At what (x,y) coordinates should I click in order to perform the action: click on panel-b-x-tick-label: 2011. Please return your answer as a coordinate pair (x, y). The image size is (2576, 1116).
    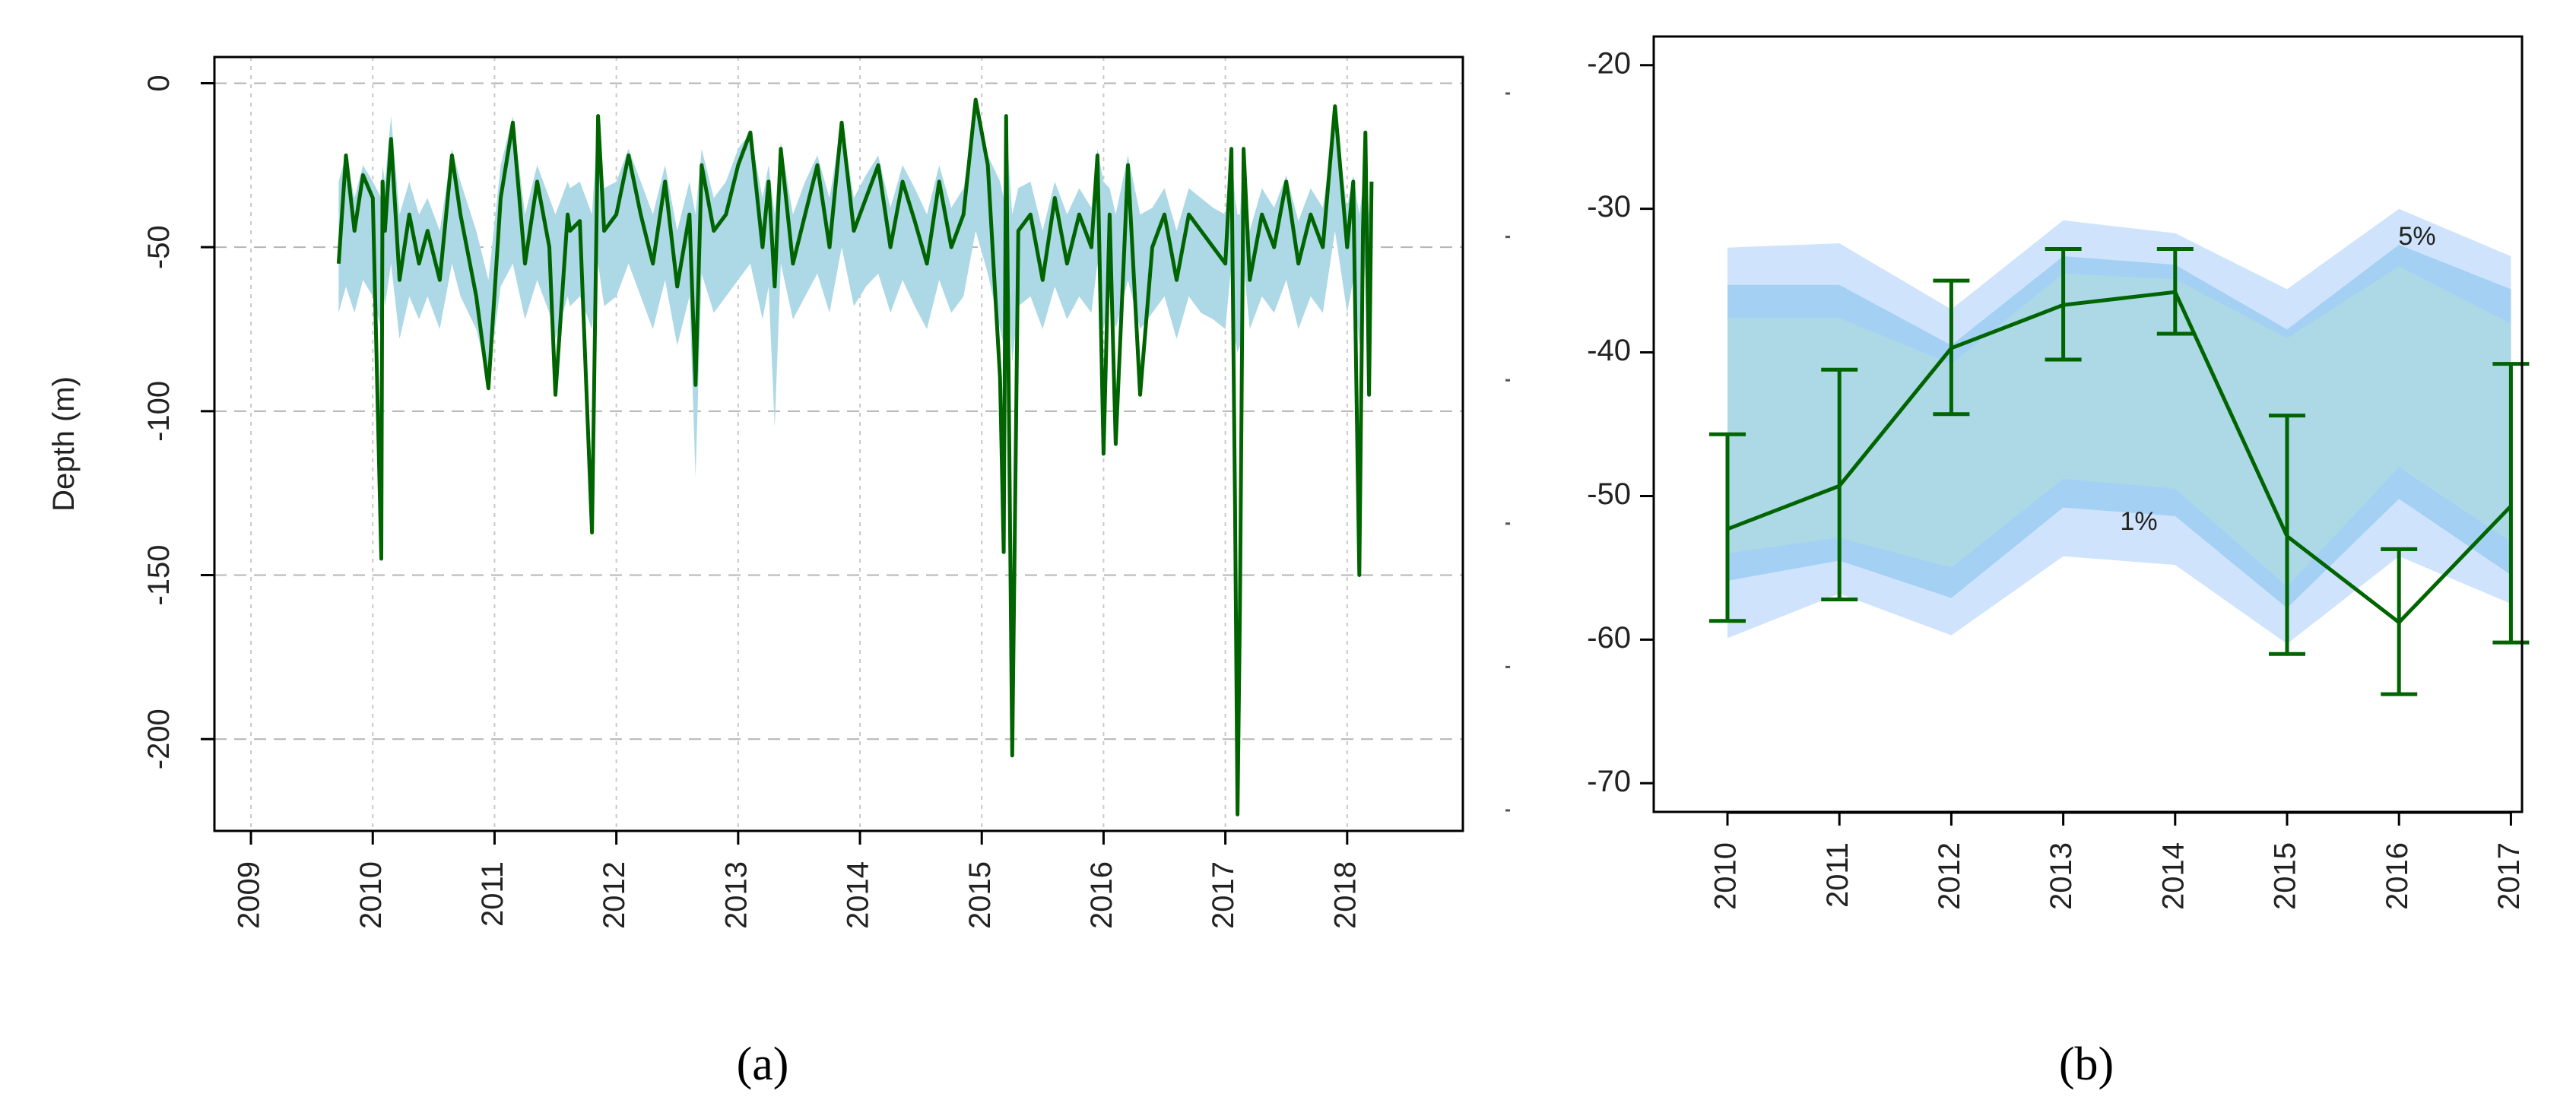
    Looking at the image, I should click on (1838, 875).